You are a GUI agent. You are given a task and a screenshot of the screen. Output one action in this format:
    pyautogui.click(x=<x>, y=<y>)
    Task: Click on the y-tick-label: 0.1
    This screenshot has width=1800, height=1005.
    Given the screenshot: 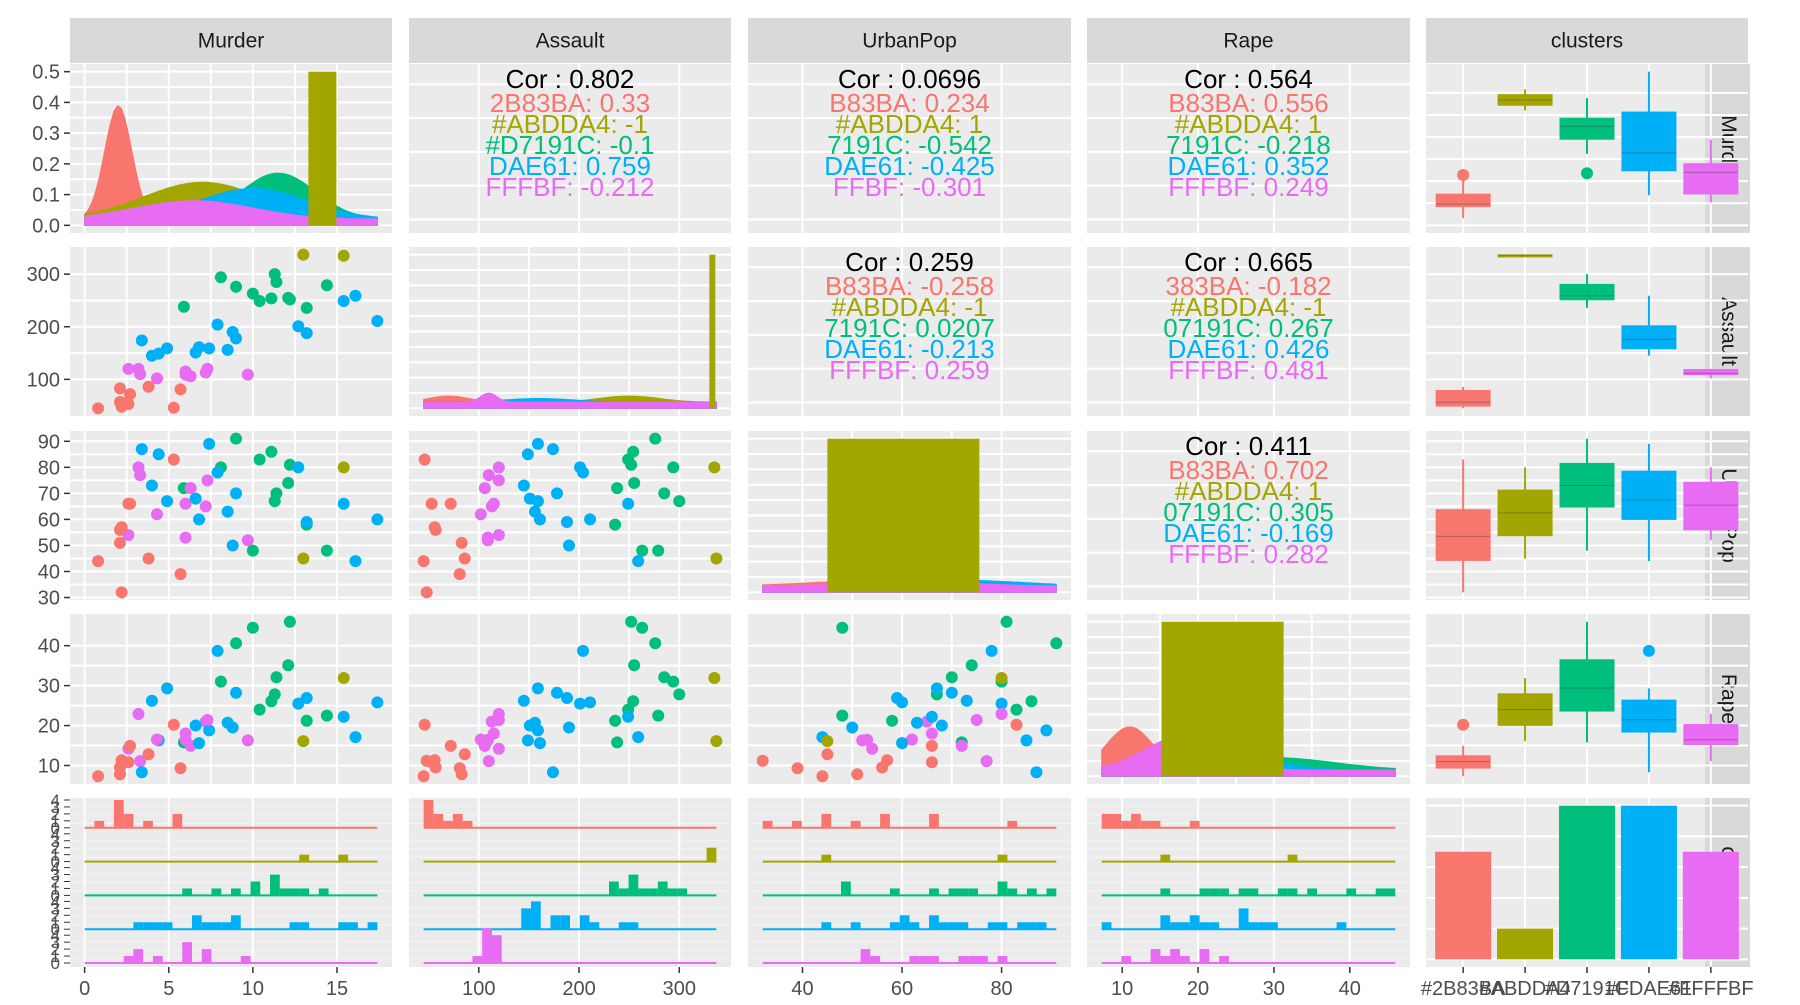 What is the action you would take?
    pyautogui.click(x=46, y=196)
    